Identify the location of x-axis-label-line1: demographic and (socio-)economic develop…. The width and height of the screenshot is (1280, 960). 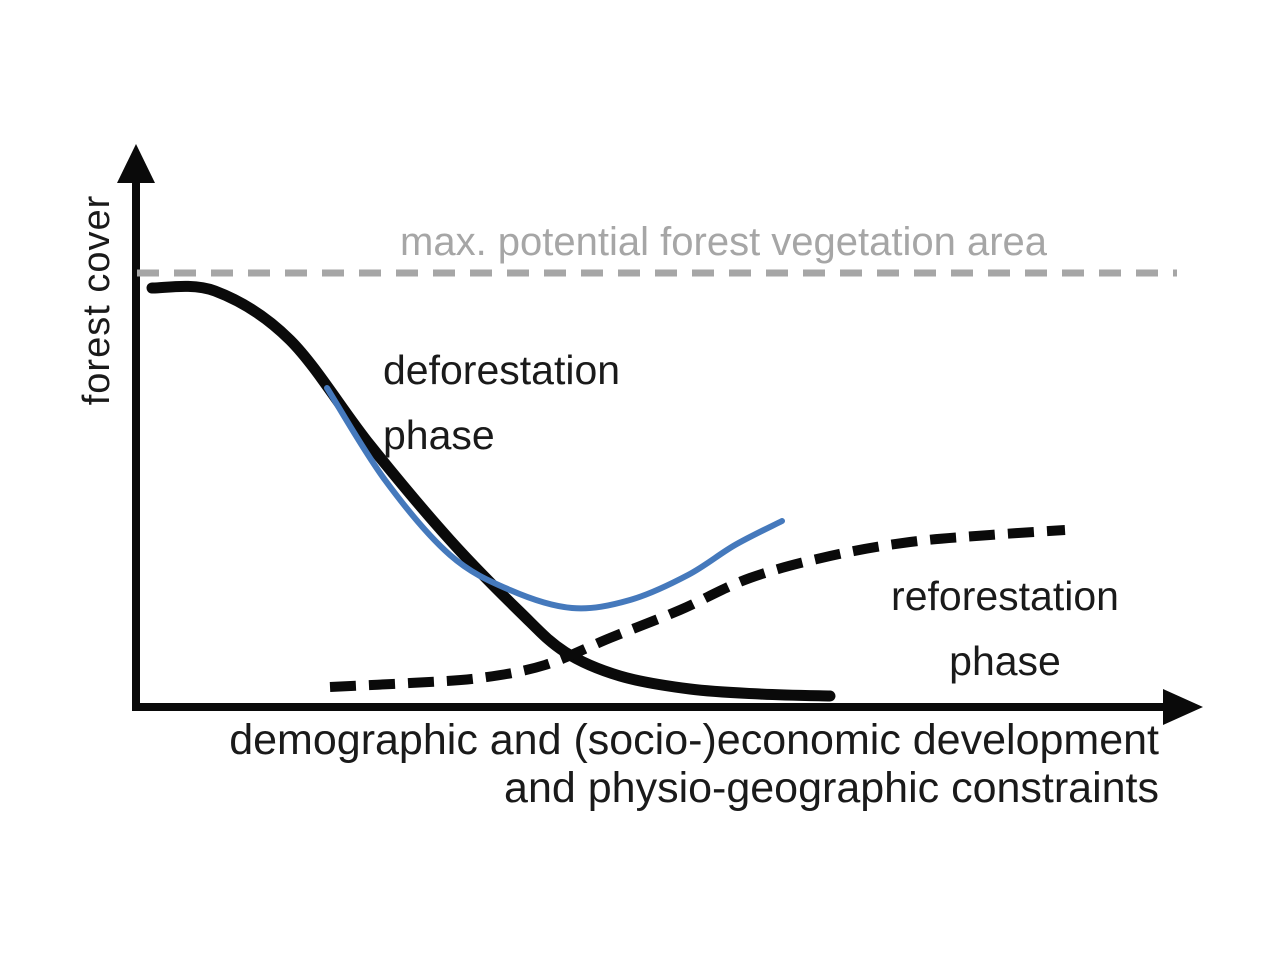
(694, 740).